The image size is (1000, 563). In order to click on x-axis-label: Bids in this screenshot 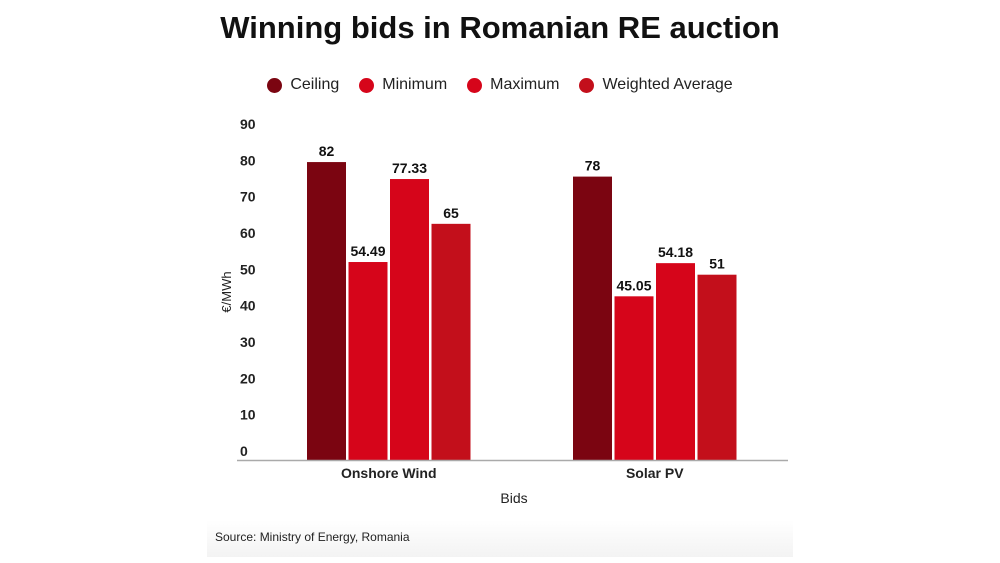, I will do `click(513, 498)`.